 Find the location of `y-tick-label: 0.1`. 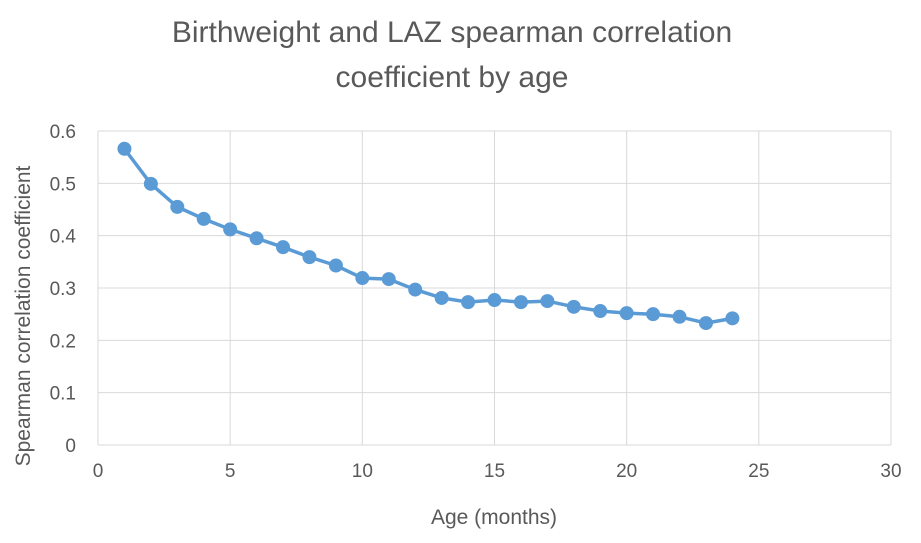

y-tick-label: 0.1 is located at coordinates (63, 394).